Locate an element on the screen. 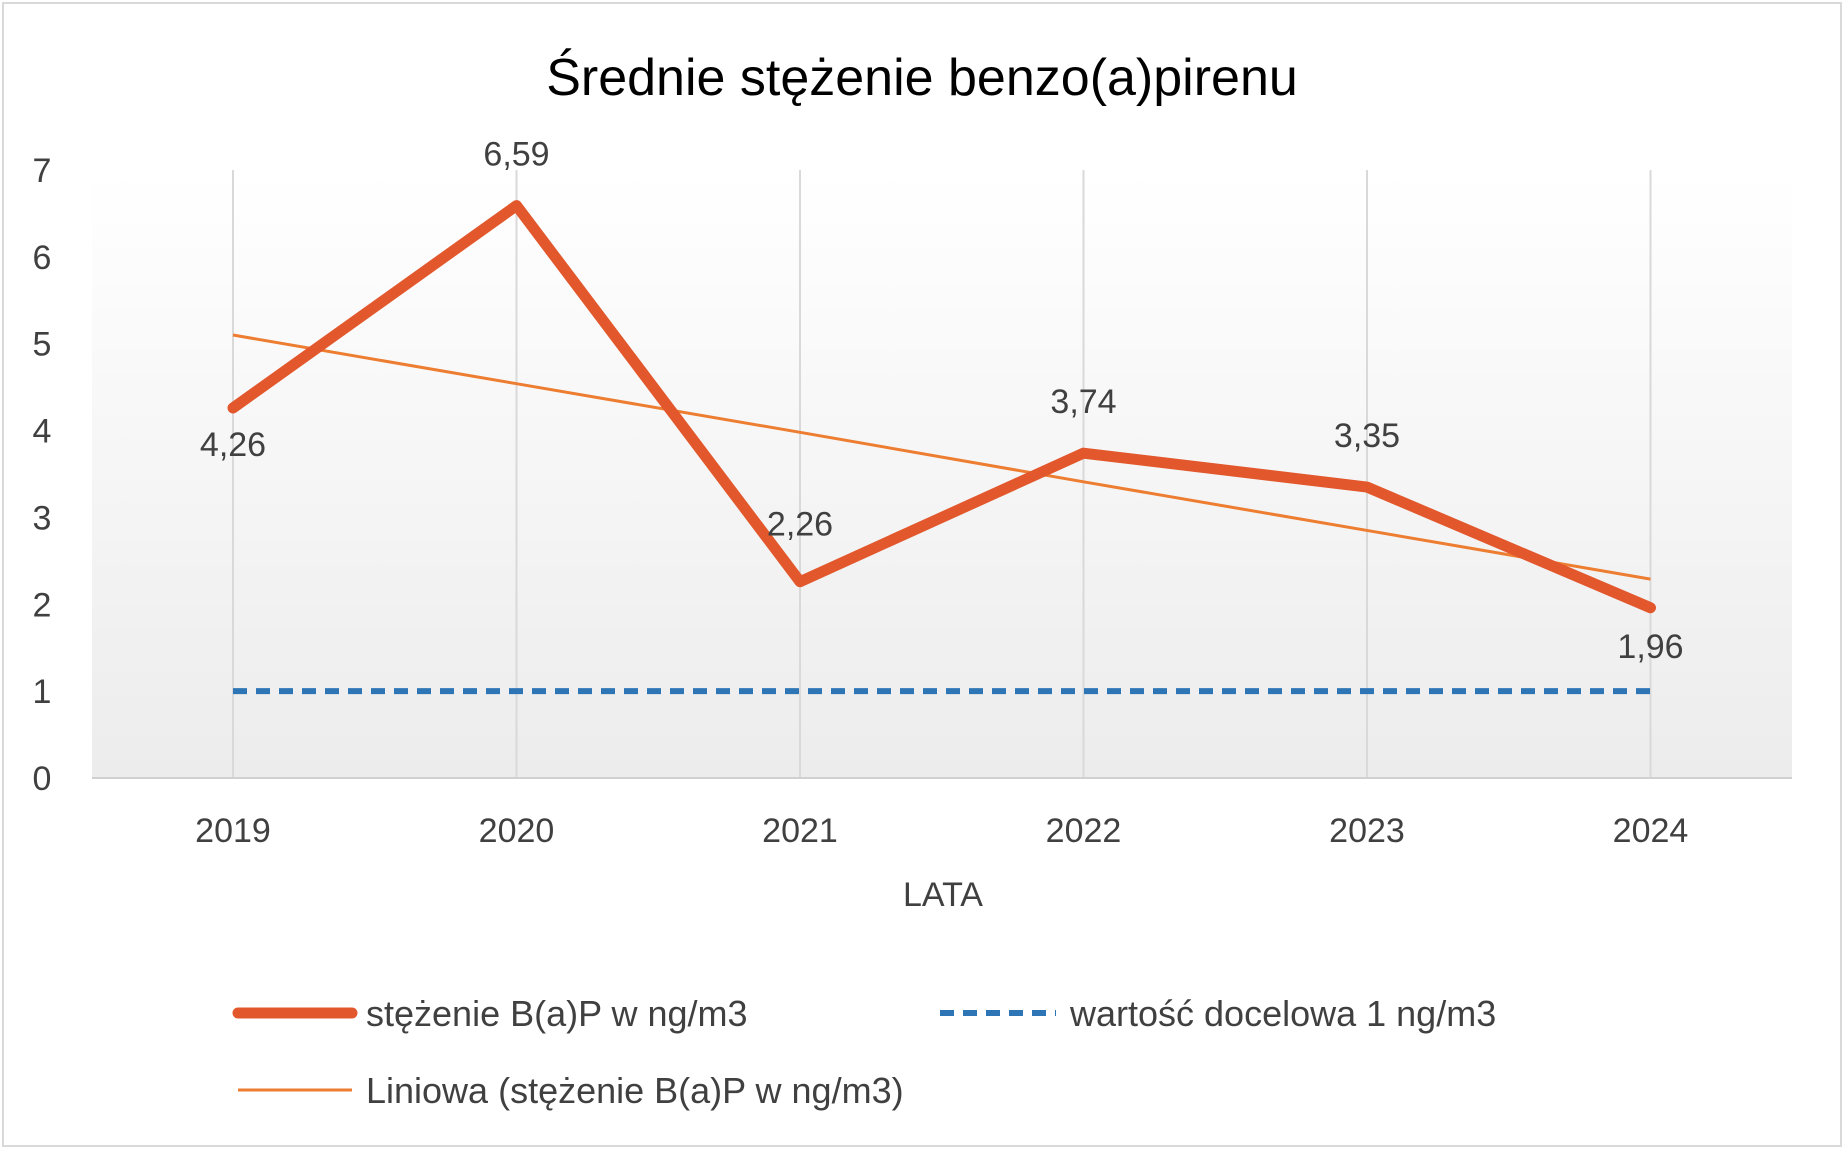  y-tick-label: 4 is located at coordinates (42, 432).